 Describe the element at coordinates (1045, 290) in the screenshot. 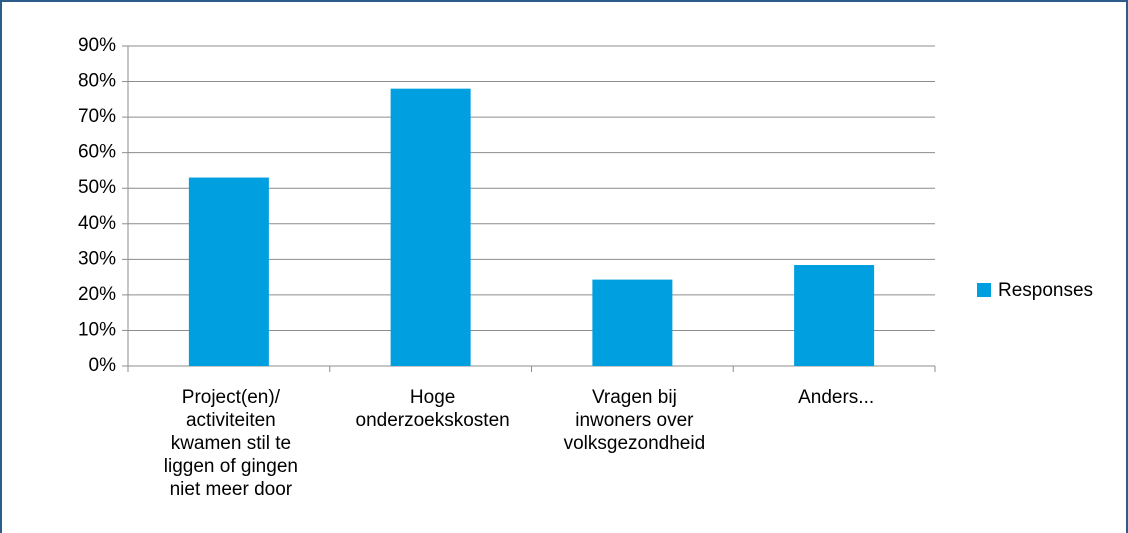

I see `legend-label: Responses` at that location.